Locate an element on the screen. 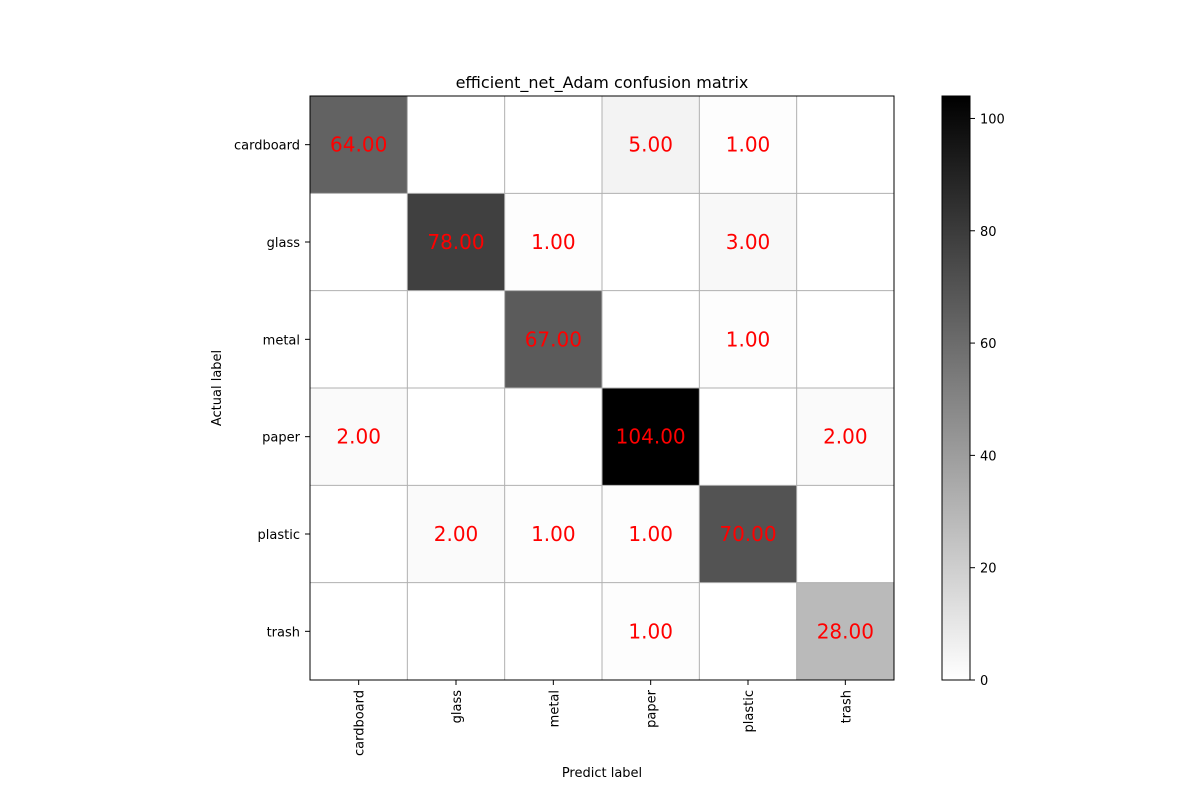  cell-value-label: 5.00 is located at coordinates (650, 145).